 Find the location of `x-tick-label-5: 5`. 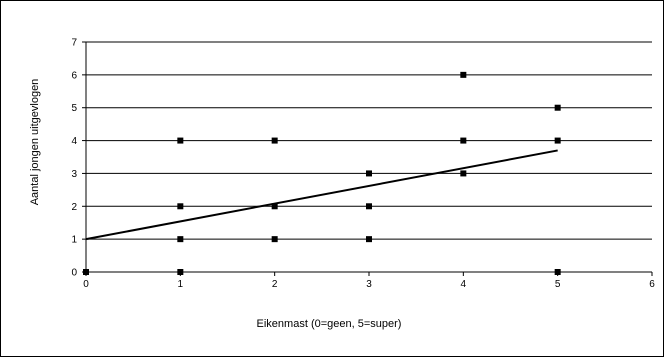

x-tick-label-5: 5 is located at coordinates (558, 284).